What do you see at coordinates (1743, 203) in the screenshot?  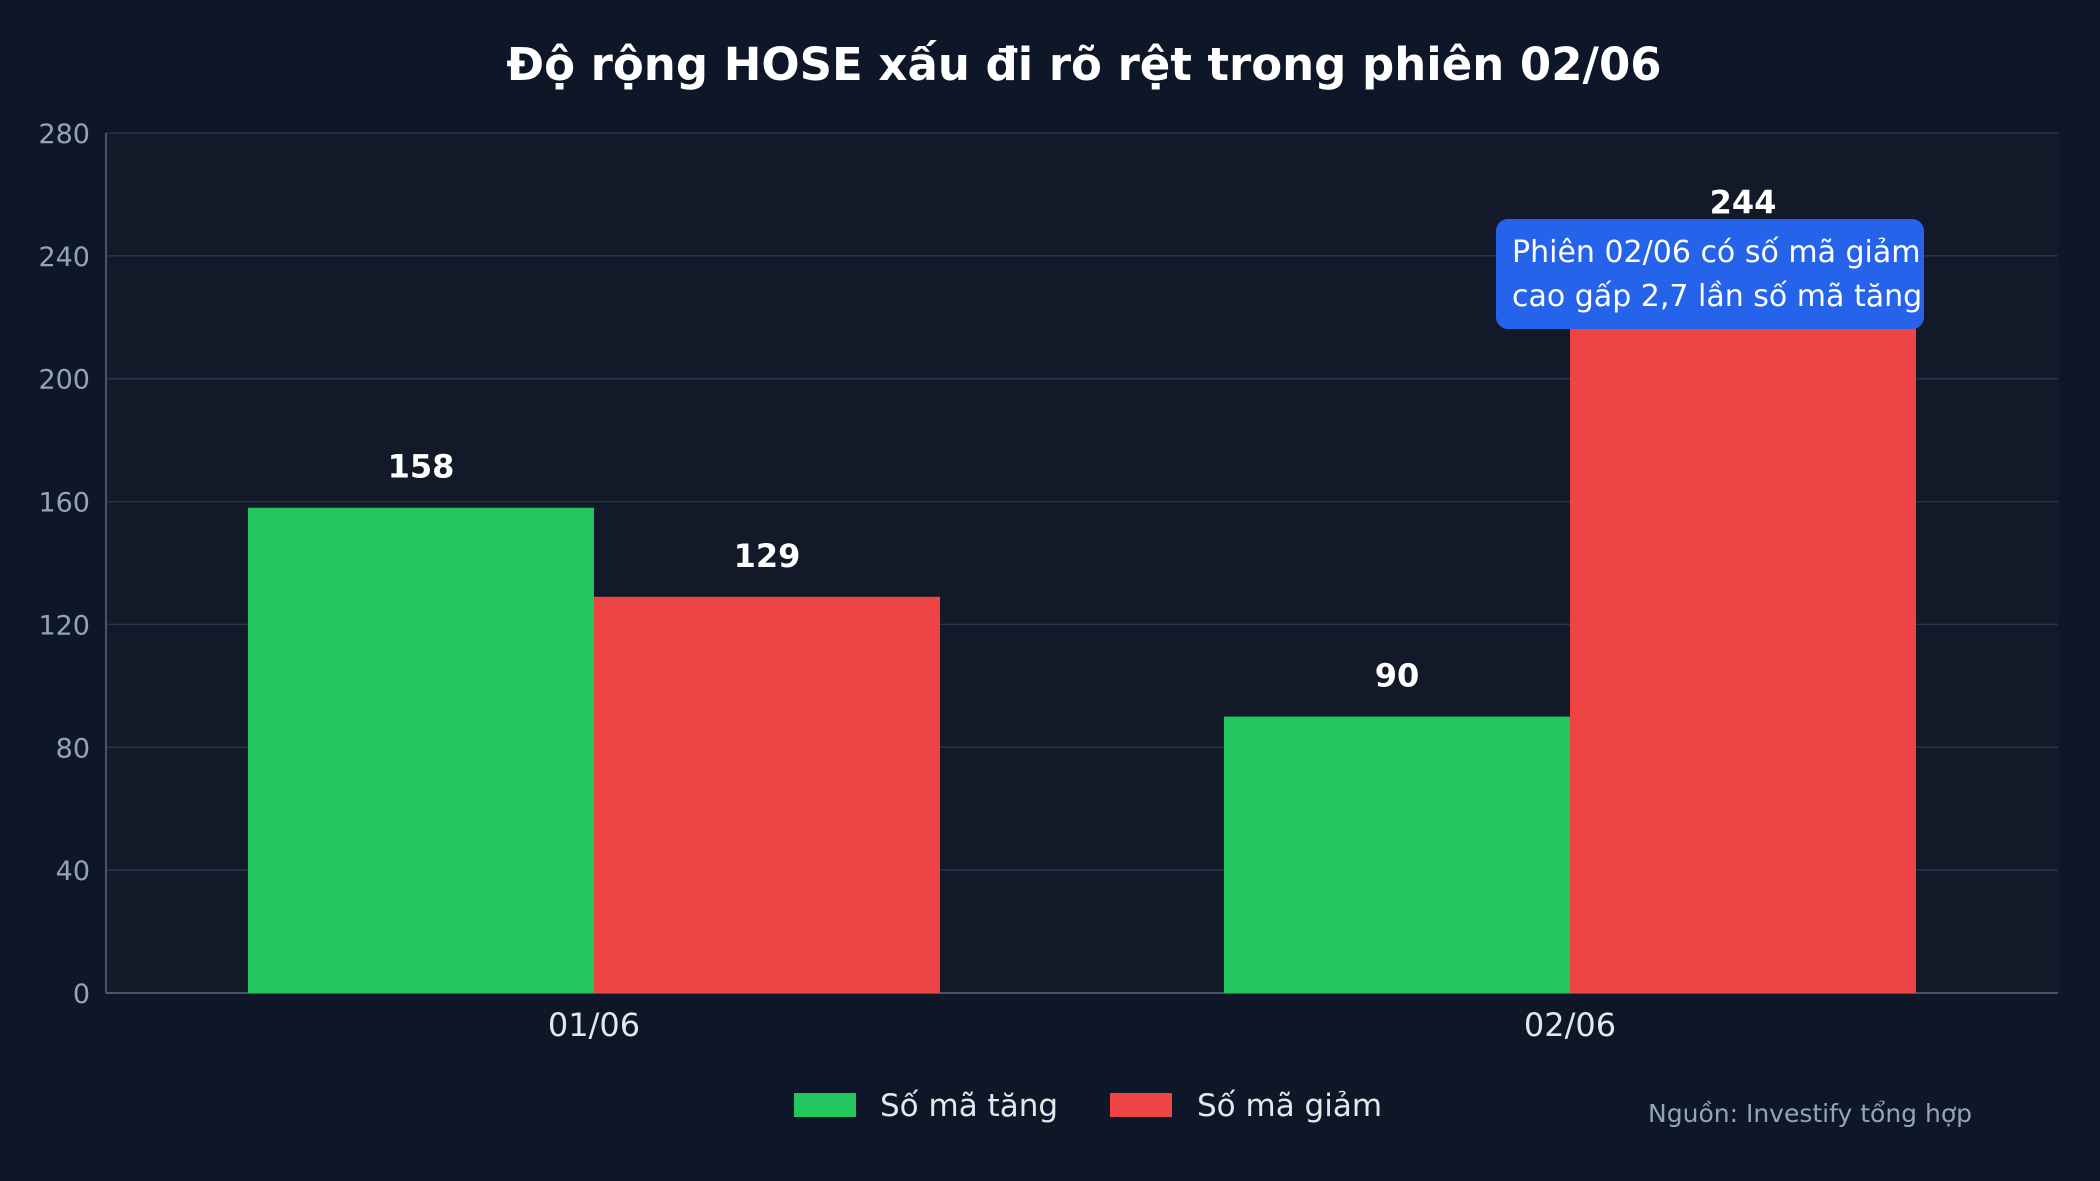 I see `value-label: 244` at bounding box center [1743, 203].